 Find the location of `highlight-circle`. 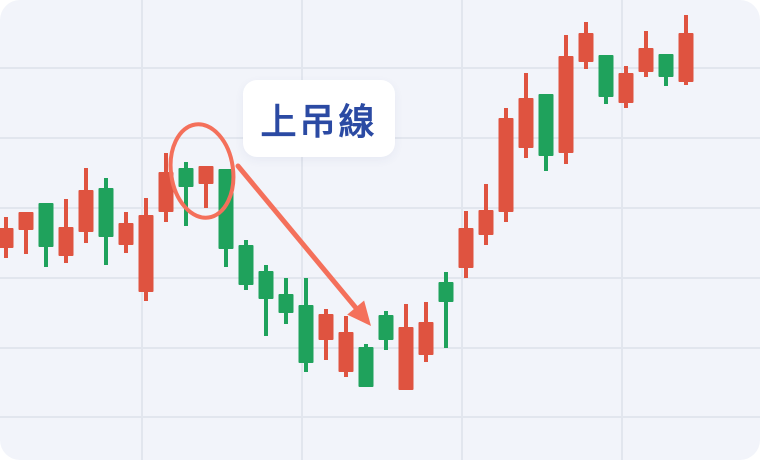

highlight-circle is located at coordinates (202, 171).